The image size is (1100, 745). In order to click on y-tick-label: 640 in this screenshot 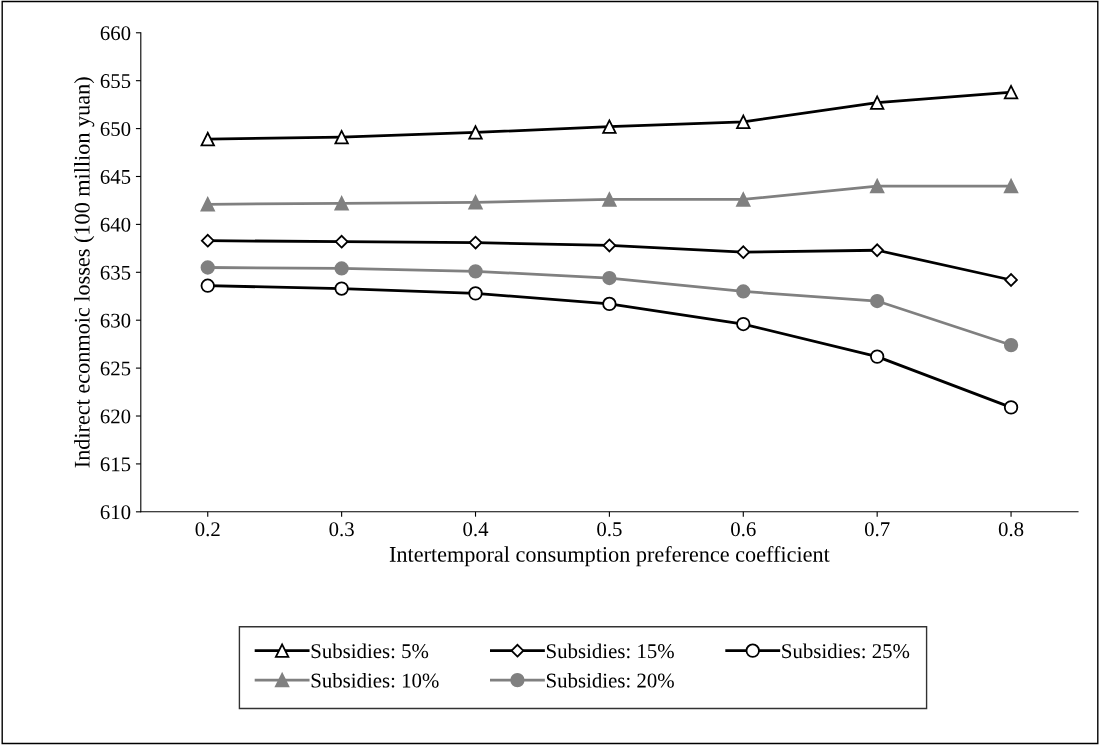, I will do `click(115, 224)`.